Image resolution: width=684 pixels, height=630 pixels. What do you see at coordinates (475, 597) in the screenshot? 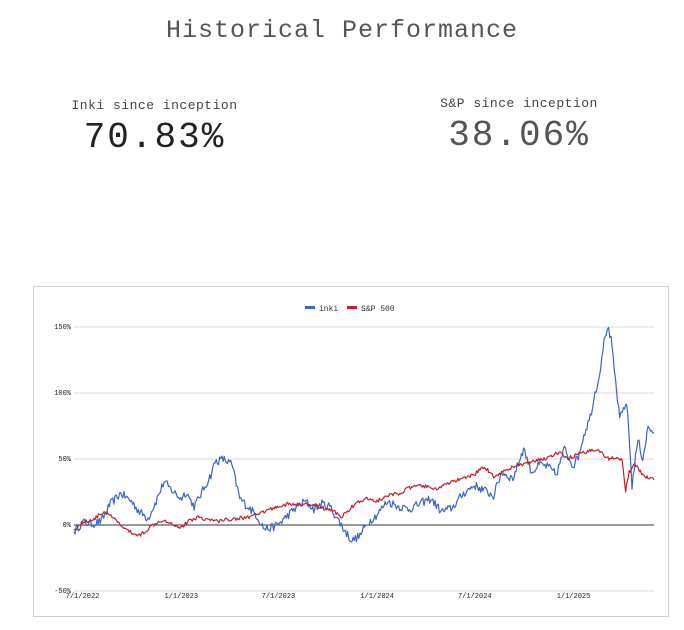
I see `x-tick-label: 7/1/2024` at bounding box center [475, 597].